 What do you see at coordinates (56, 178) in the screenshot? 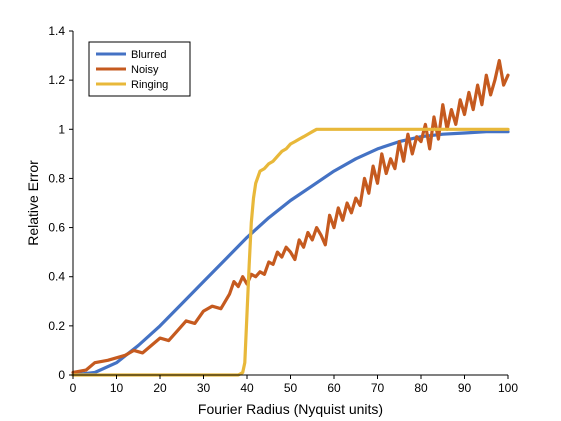
I see `y-tick-label: 0.8` at bounding box center [56, 178].